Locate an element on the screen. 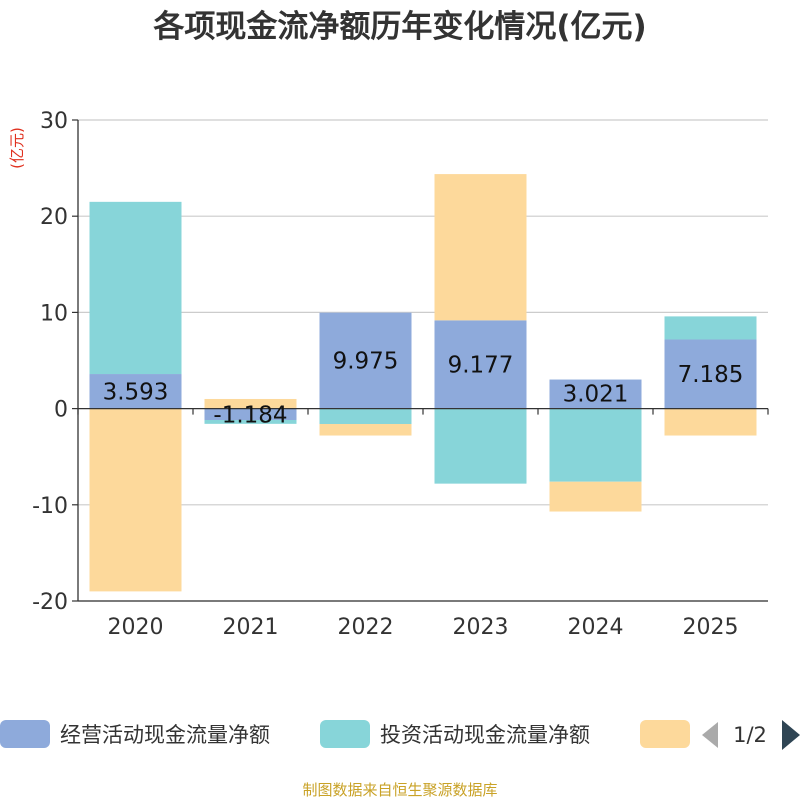 The image size is (800, 800). bar-series0-2025 is located at coordinates (710, 374).